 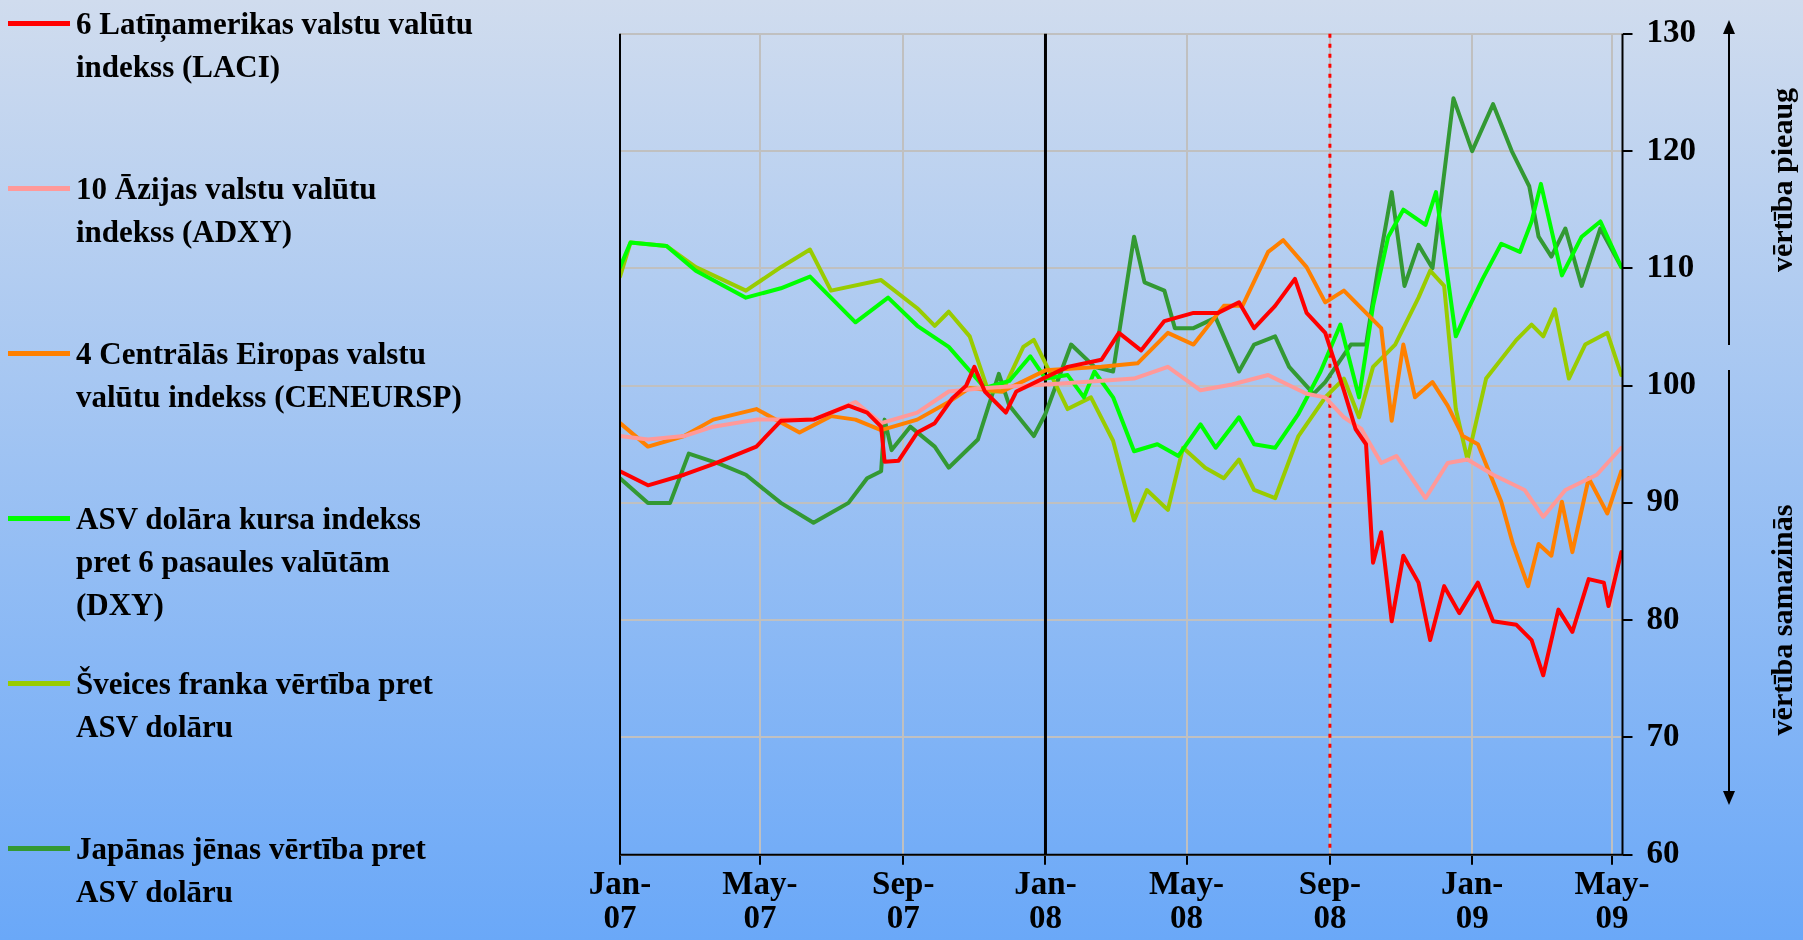 What do you see at coordinates (249, 562) in the screenshot?
I see `legend-label: ASV dolāra kursa indekss pret 6 pasaules valūtām (DXY)` at bounding box center [249, 562].